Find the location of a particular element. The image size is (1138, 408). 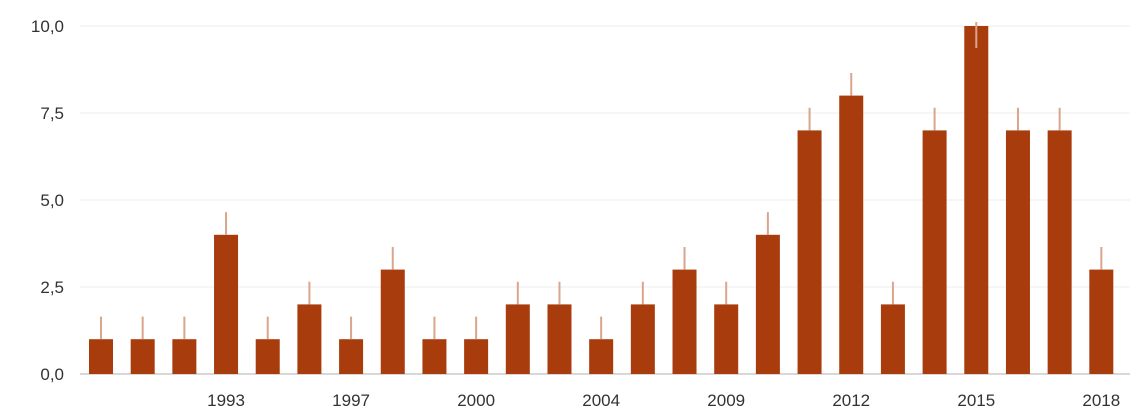

x-tick-label: 2012 is located at coordinates (851, 399).